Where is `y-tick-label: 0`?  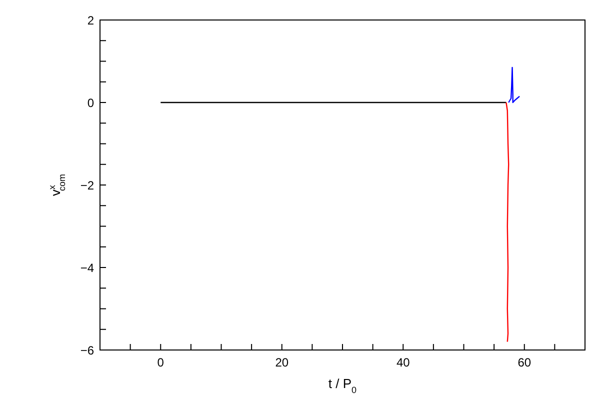 y-tick-label: 0 is located at coordinates (90, 103).